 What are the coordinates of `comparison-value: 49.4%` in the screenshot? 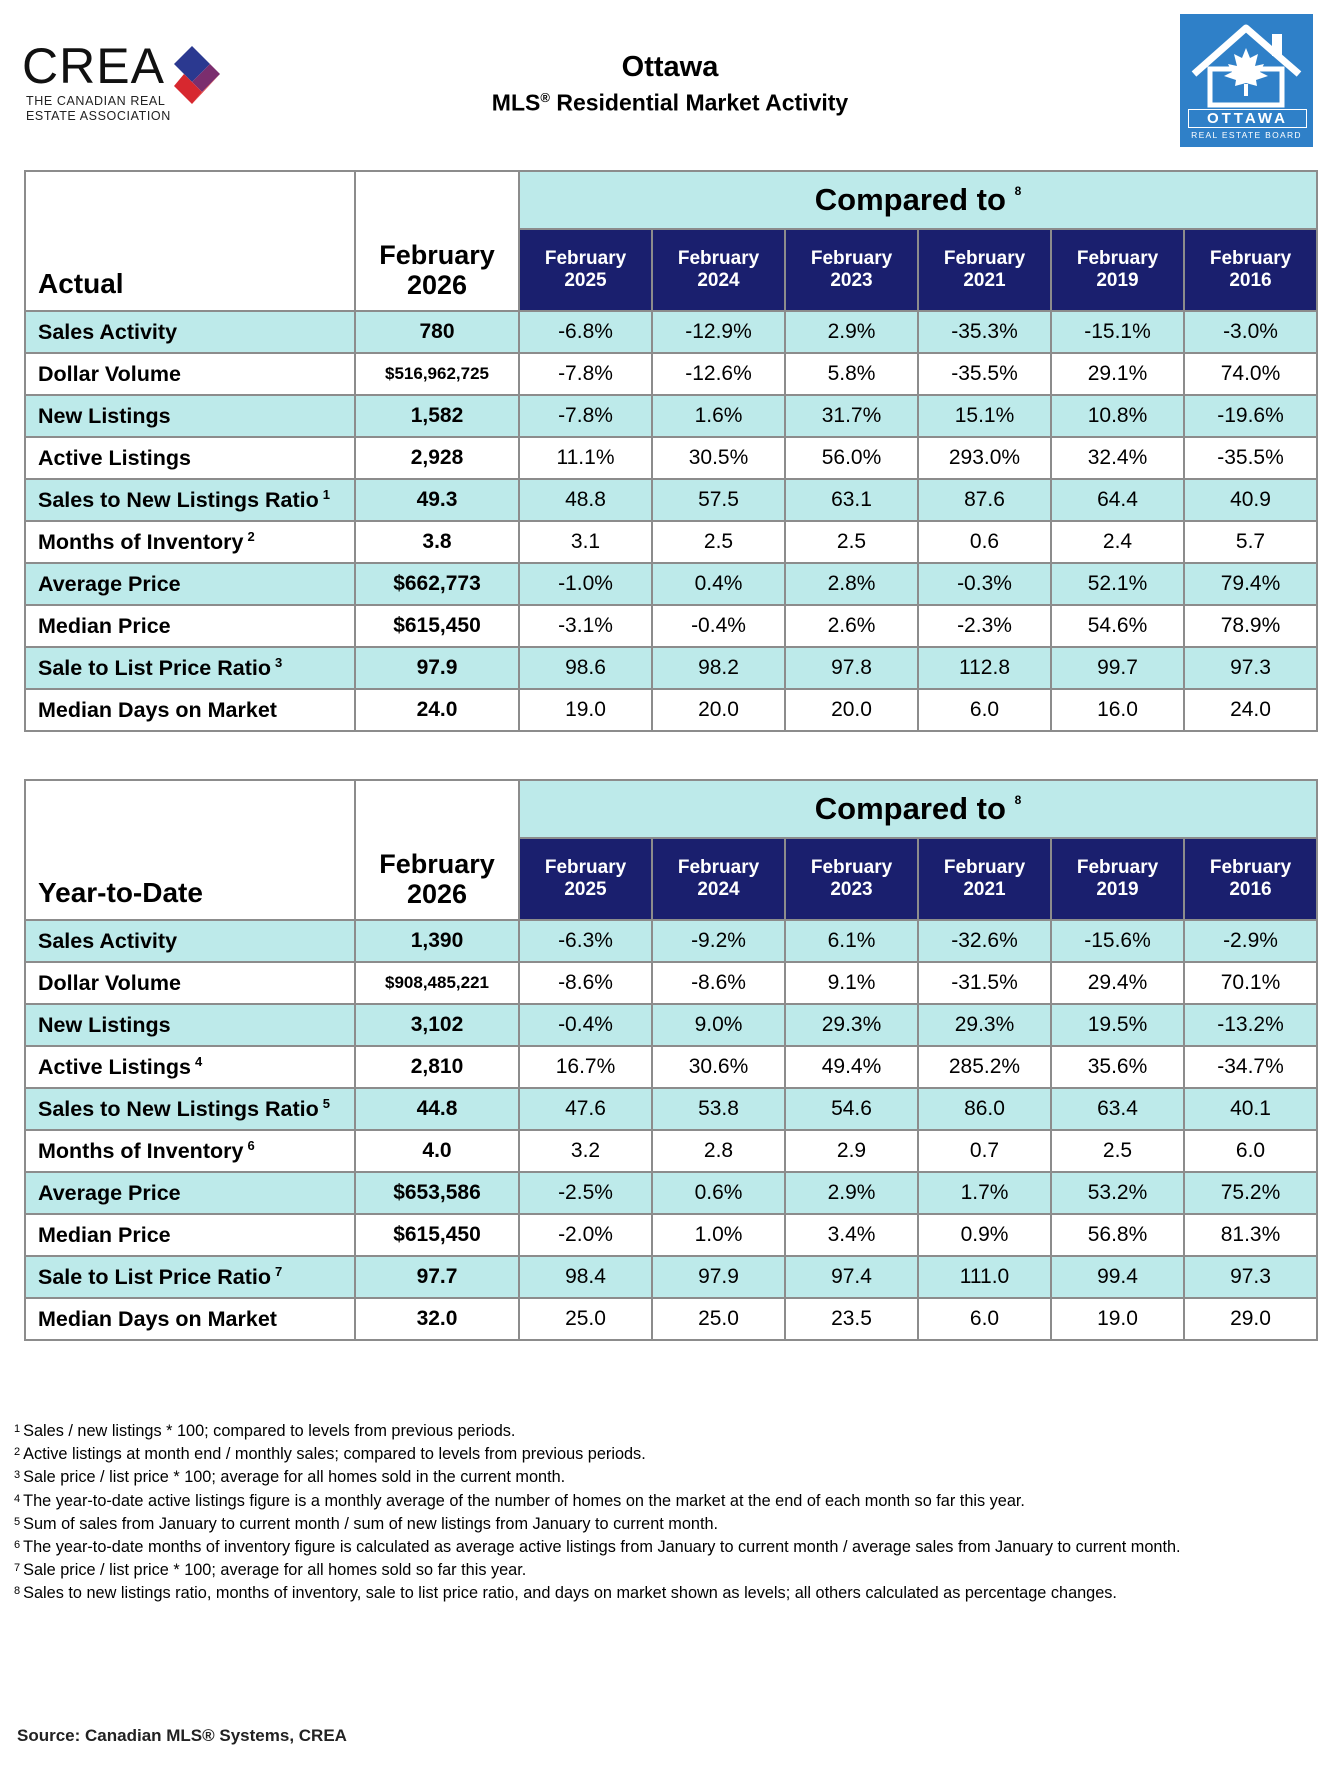 It's located at (851, 1067).